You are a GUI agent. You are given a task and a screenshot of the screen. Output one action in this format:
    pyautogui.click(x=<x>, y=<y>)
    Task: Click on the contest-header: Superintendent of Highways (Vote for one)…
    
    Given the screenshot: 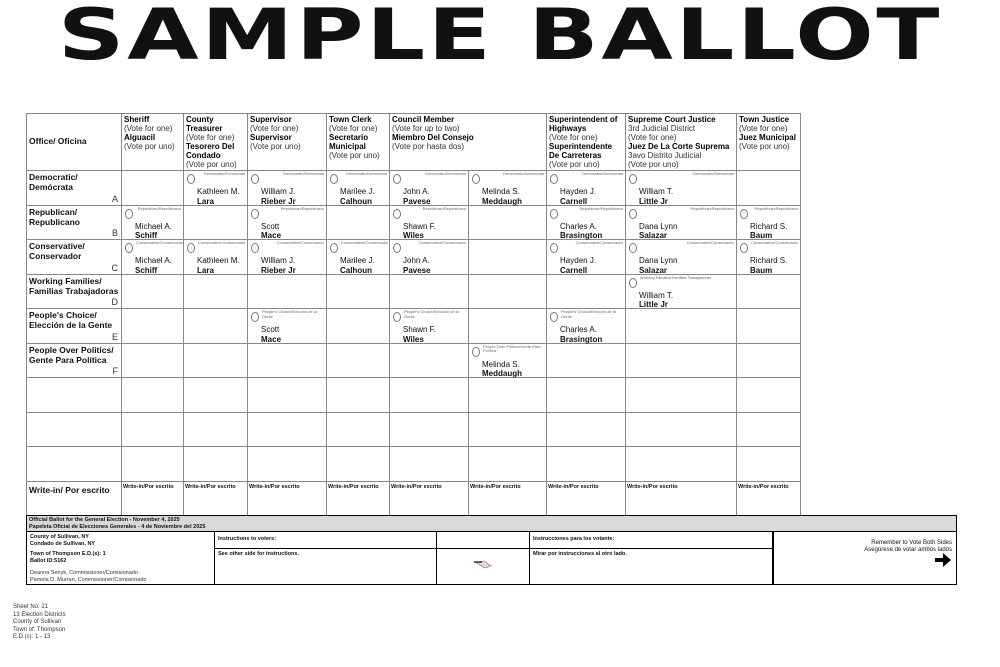 What is the action you would take?
    pyautogui.click(x=586, y=142)
    